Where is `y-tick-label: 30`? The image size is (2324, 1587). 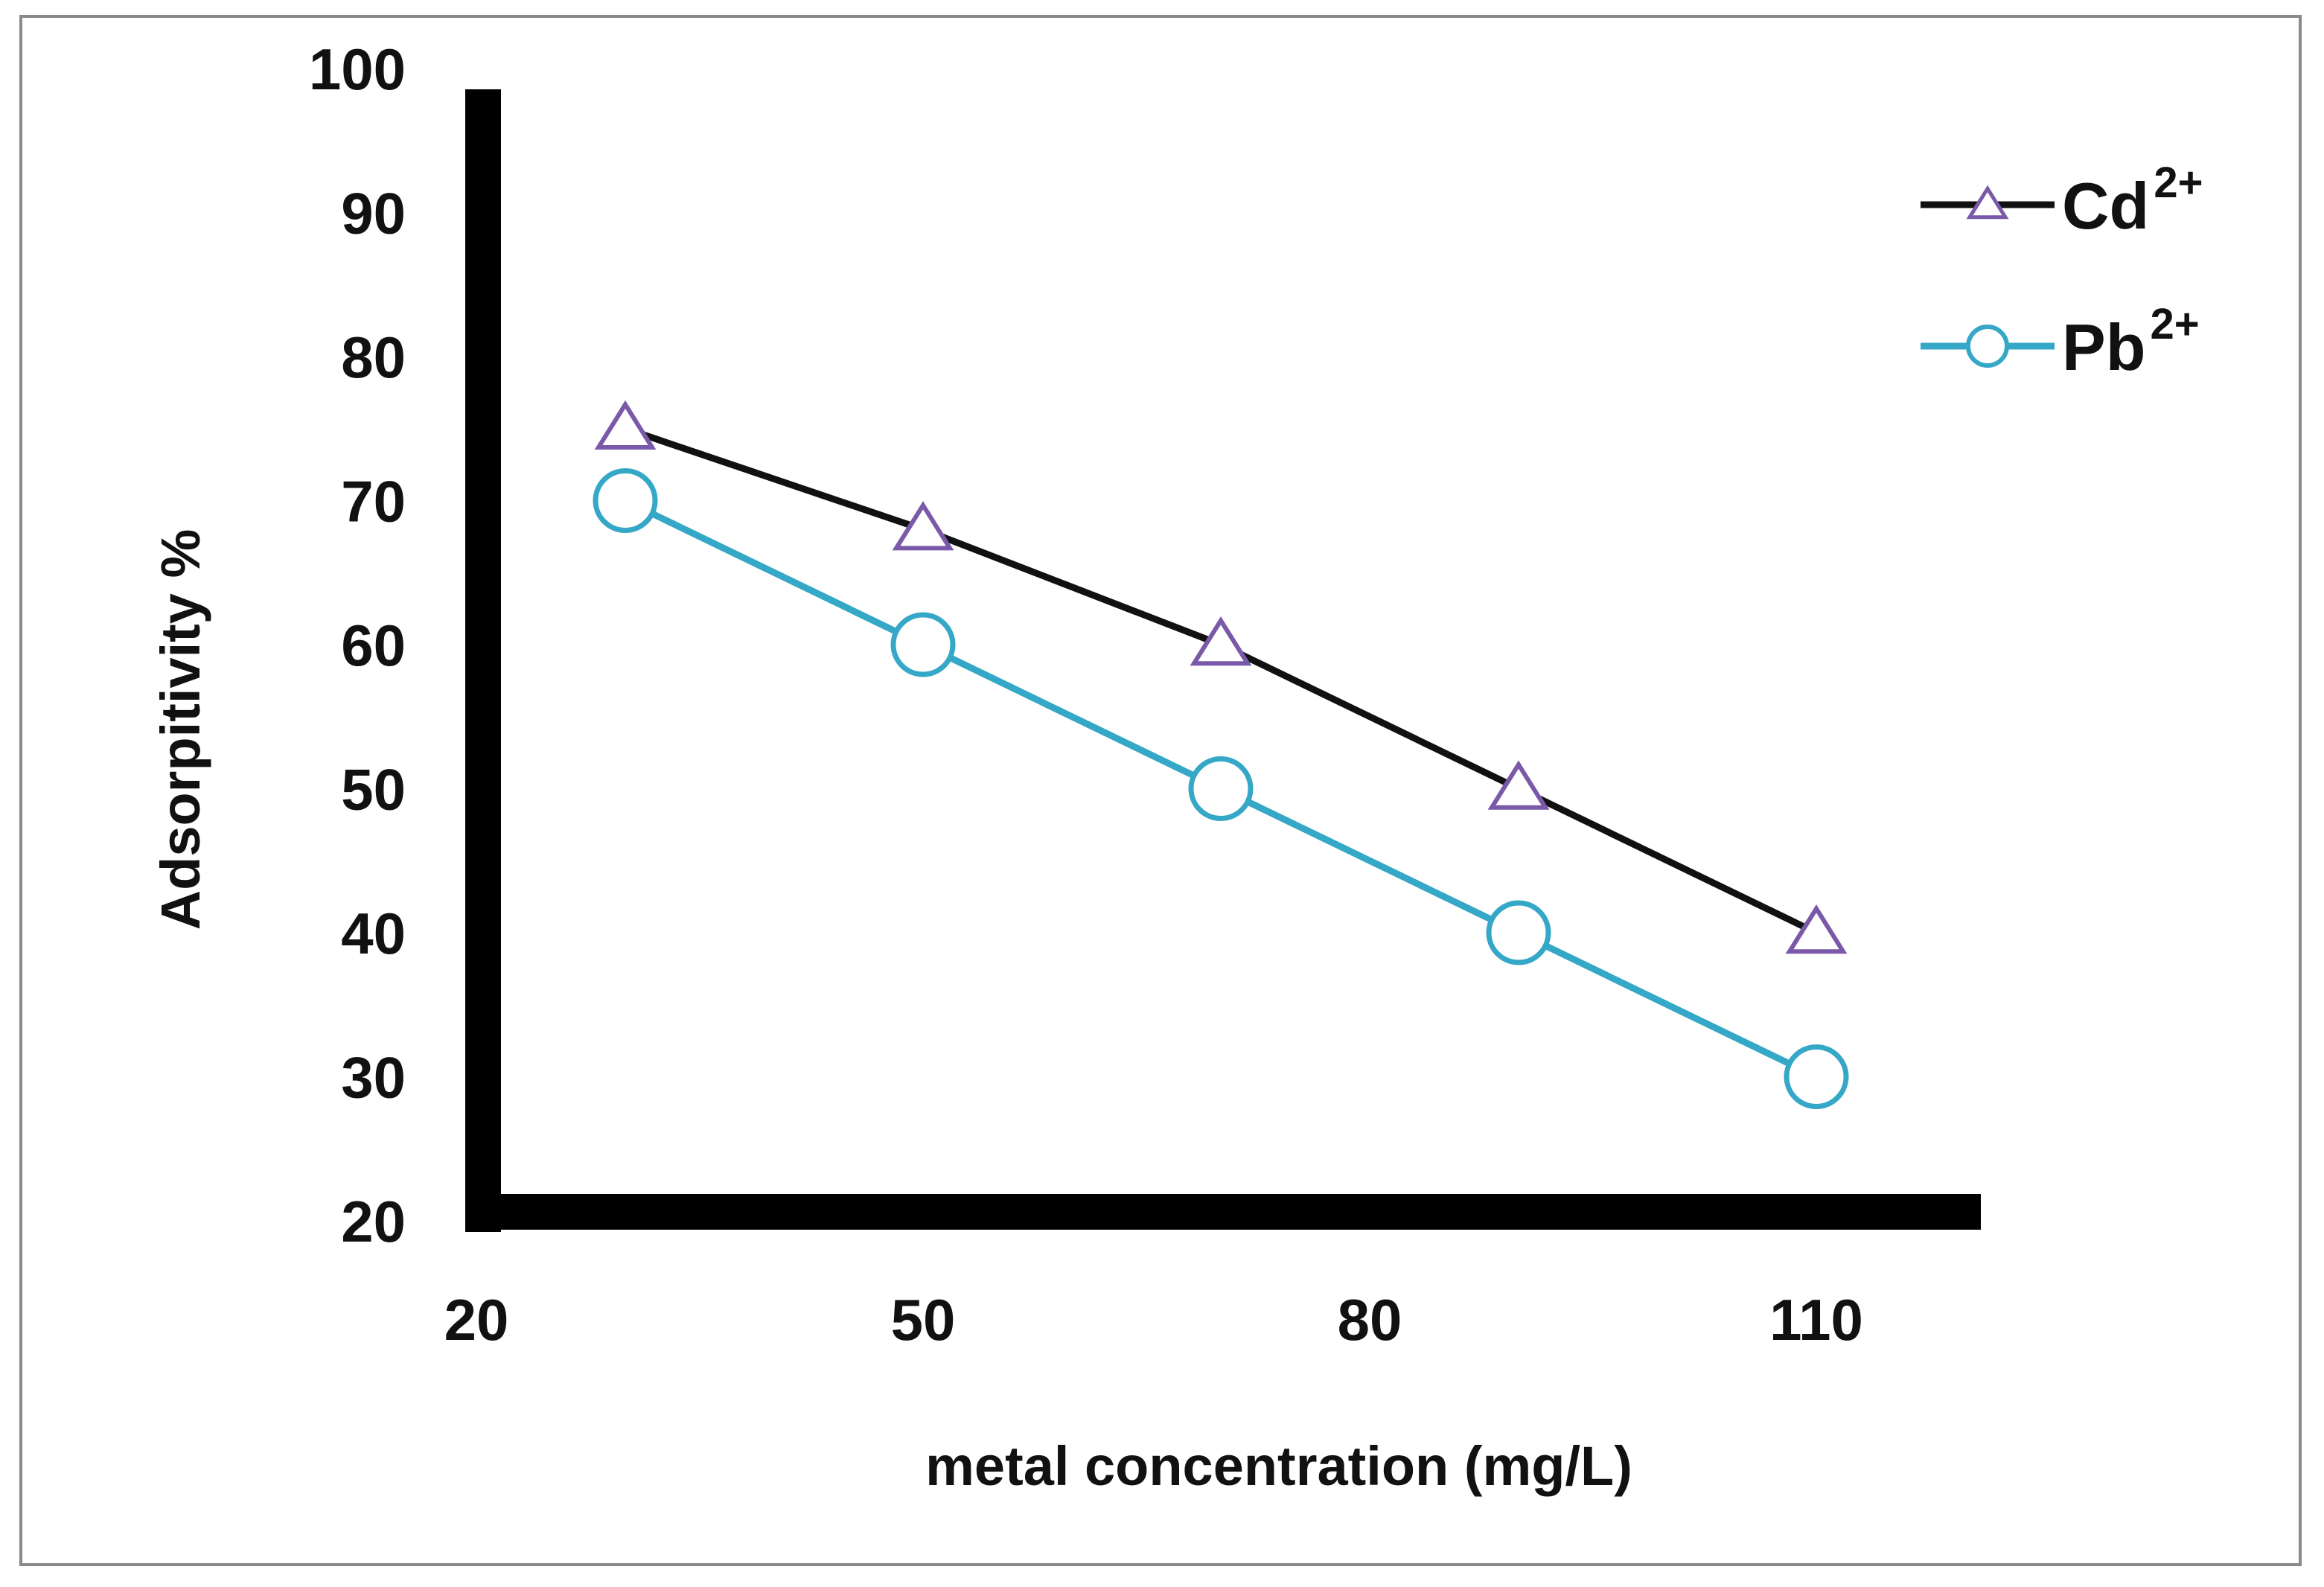 y-tick-label: 30 is located at coordinates (373, 1078).